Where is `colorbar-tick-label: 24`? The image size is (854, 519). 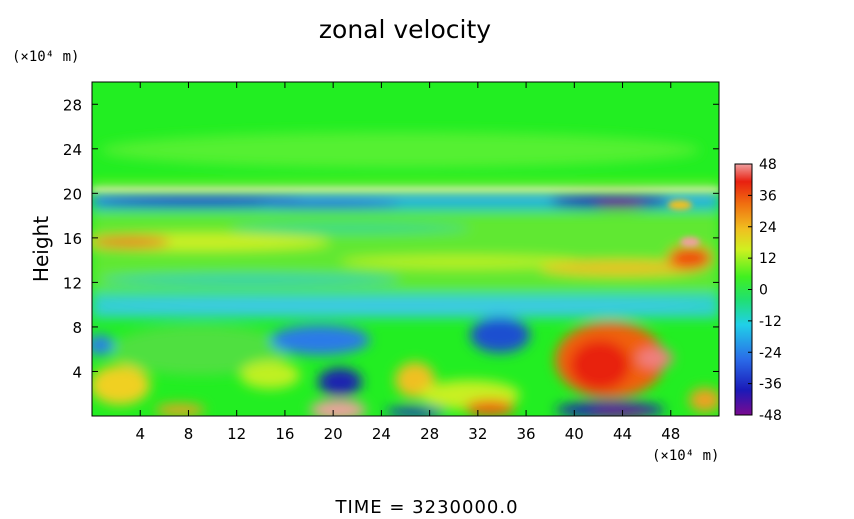 colorbar-tick-label: 24 is located at coordinates (768, 228).